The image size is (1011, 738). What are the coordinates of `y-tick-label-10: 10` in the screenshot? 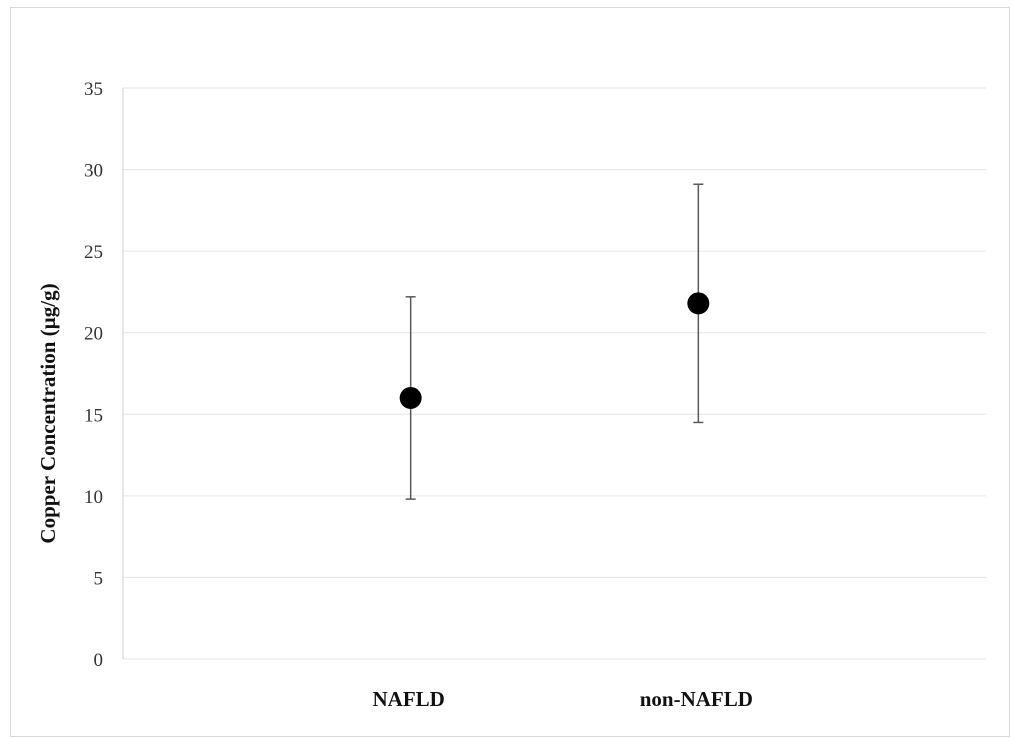 It's located at (93, 497).